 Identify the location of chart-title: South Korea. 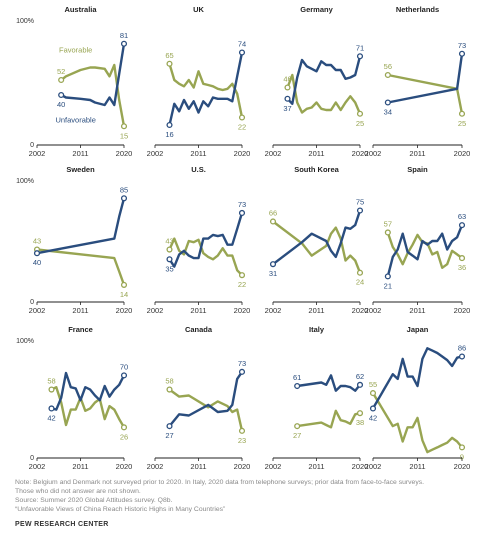
(316, 169).